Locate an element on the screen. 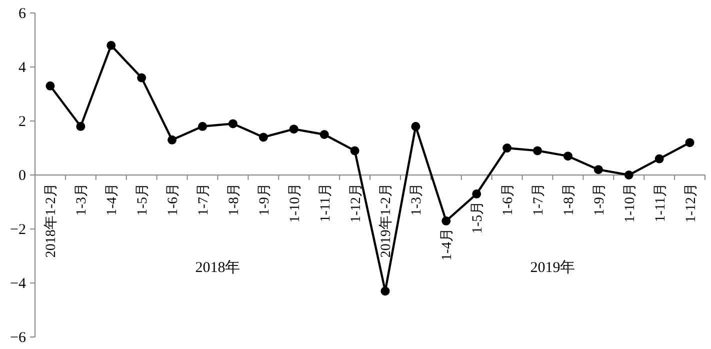  x-tick-label: 2019年1-2月 is located at coordinates (386, 220).